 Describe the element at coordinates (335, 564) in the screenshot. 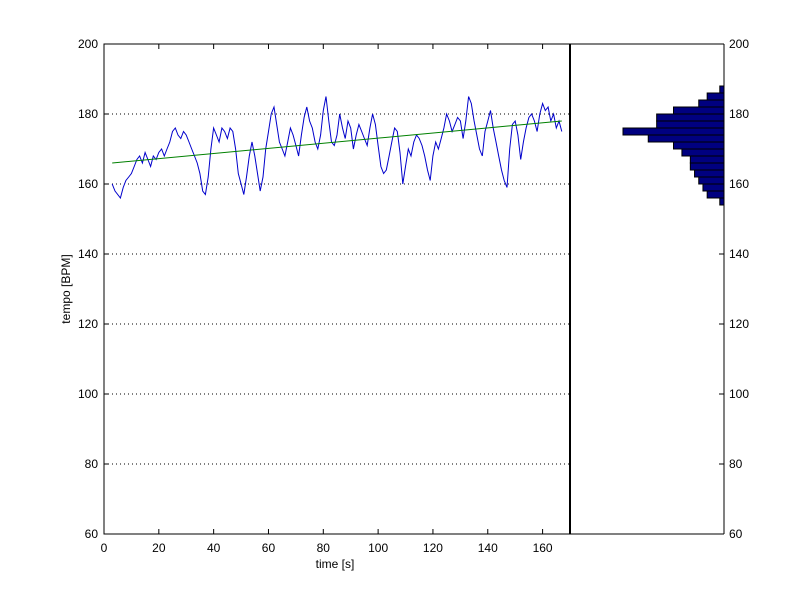

I see `x-axis-label: time [s]` at that location.